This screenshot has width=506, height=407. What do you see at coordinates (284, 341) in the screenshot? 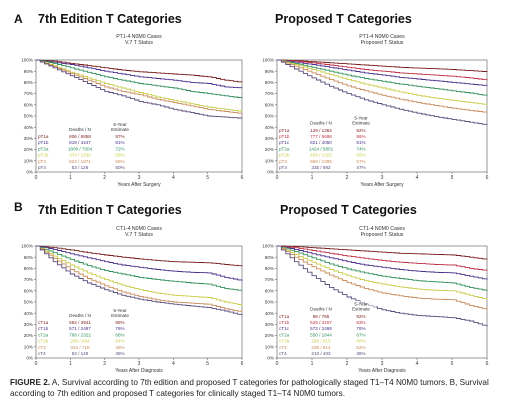
I see `b-right-legend-label-ct2b: cT2b` at bounding box center [284, 341].